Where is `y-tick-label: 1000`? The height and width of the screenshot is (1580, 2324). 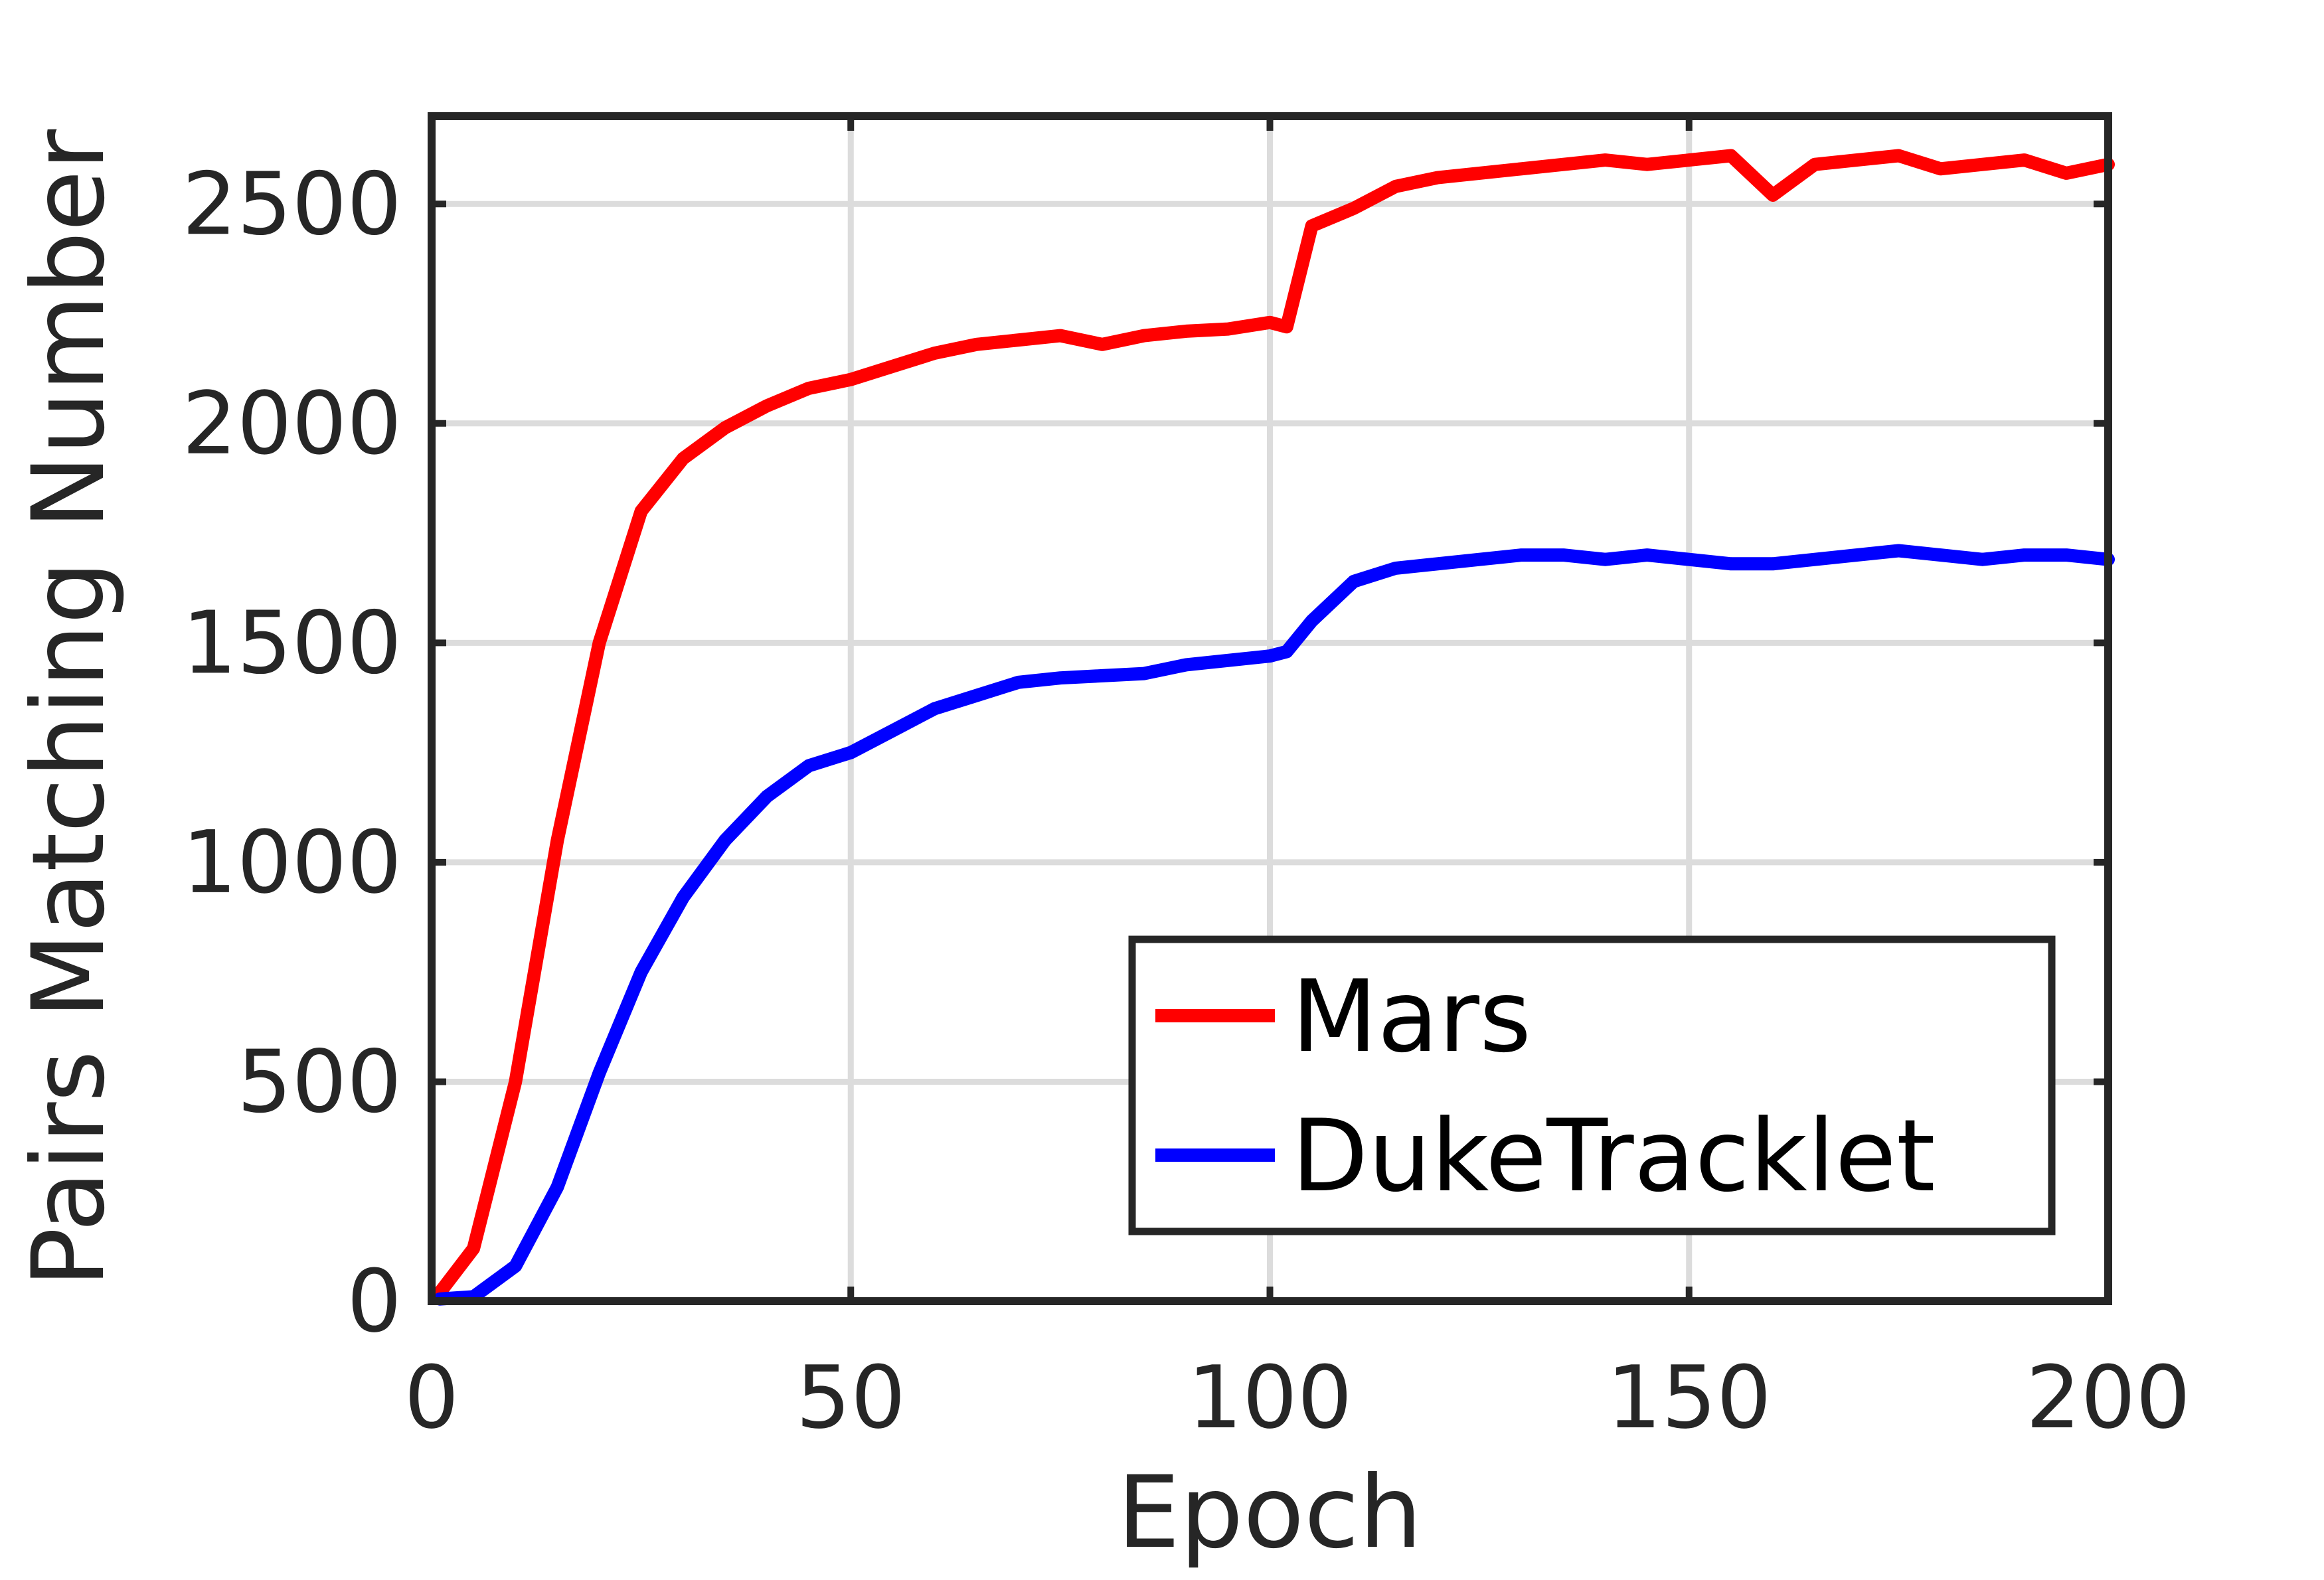 y-tick-label: 1000 is located at coordinates (292, 862).